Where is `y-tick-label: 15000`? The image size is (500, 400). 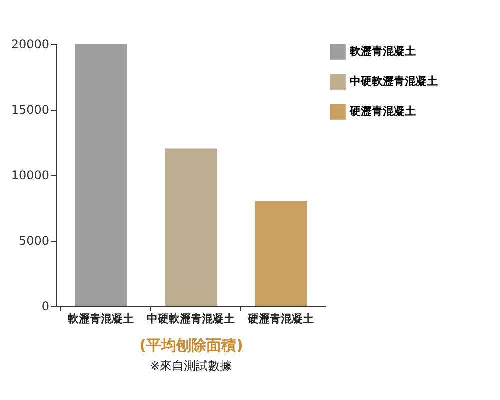
y-tick-label: 15000 is located at coordinates (30, 110).